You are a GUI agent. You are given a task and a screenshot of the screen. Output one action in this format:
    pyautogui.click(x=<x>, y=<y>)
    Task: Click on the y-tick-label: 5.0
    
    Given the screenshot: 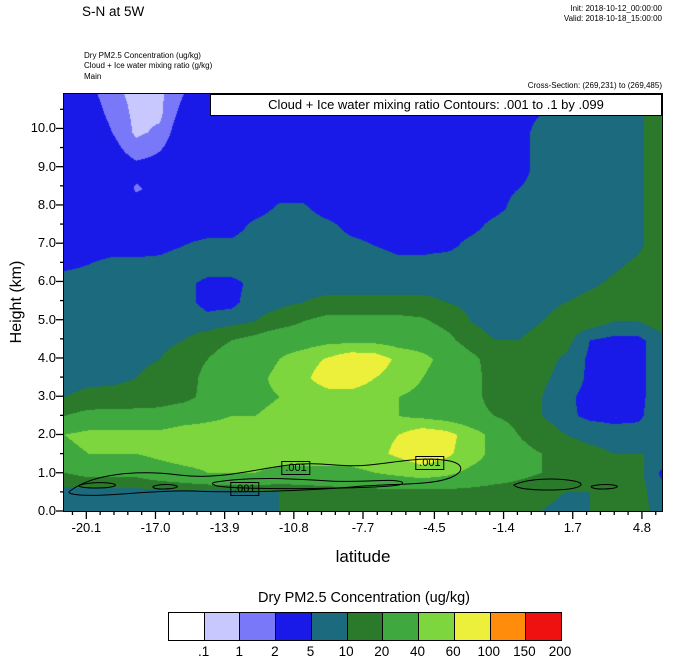 What is the action you would take?
    pyautogui.click(x=46, y=319)
    